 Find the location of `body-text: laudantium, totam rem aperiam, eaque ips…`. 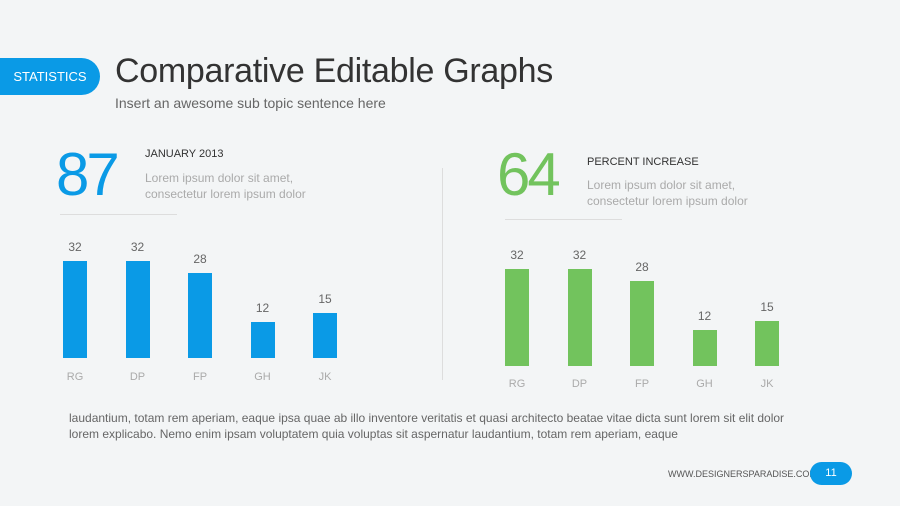

body-text: laudantium, totam rem aperiam, eaque ips… is located at coordinates (427, 426).